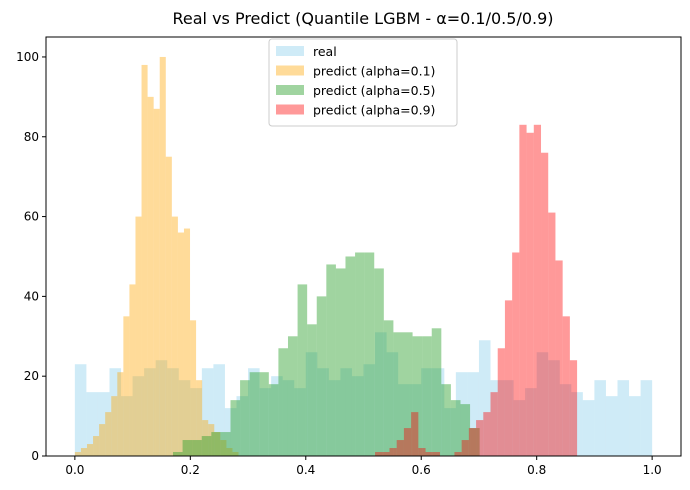  Describe the element at coordinates (374, 110) in the screenshot. I see `legend-label: predict (alpha=0.9)` at that location.